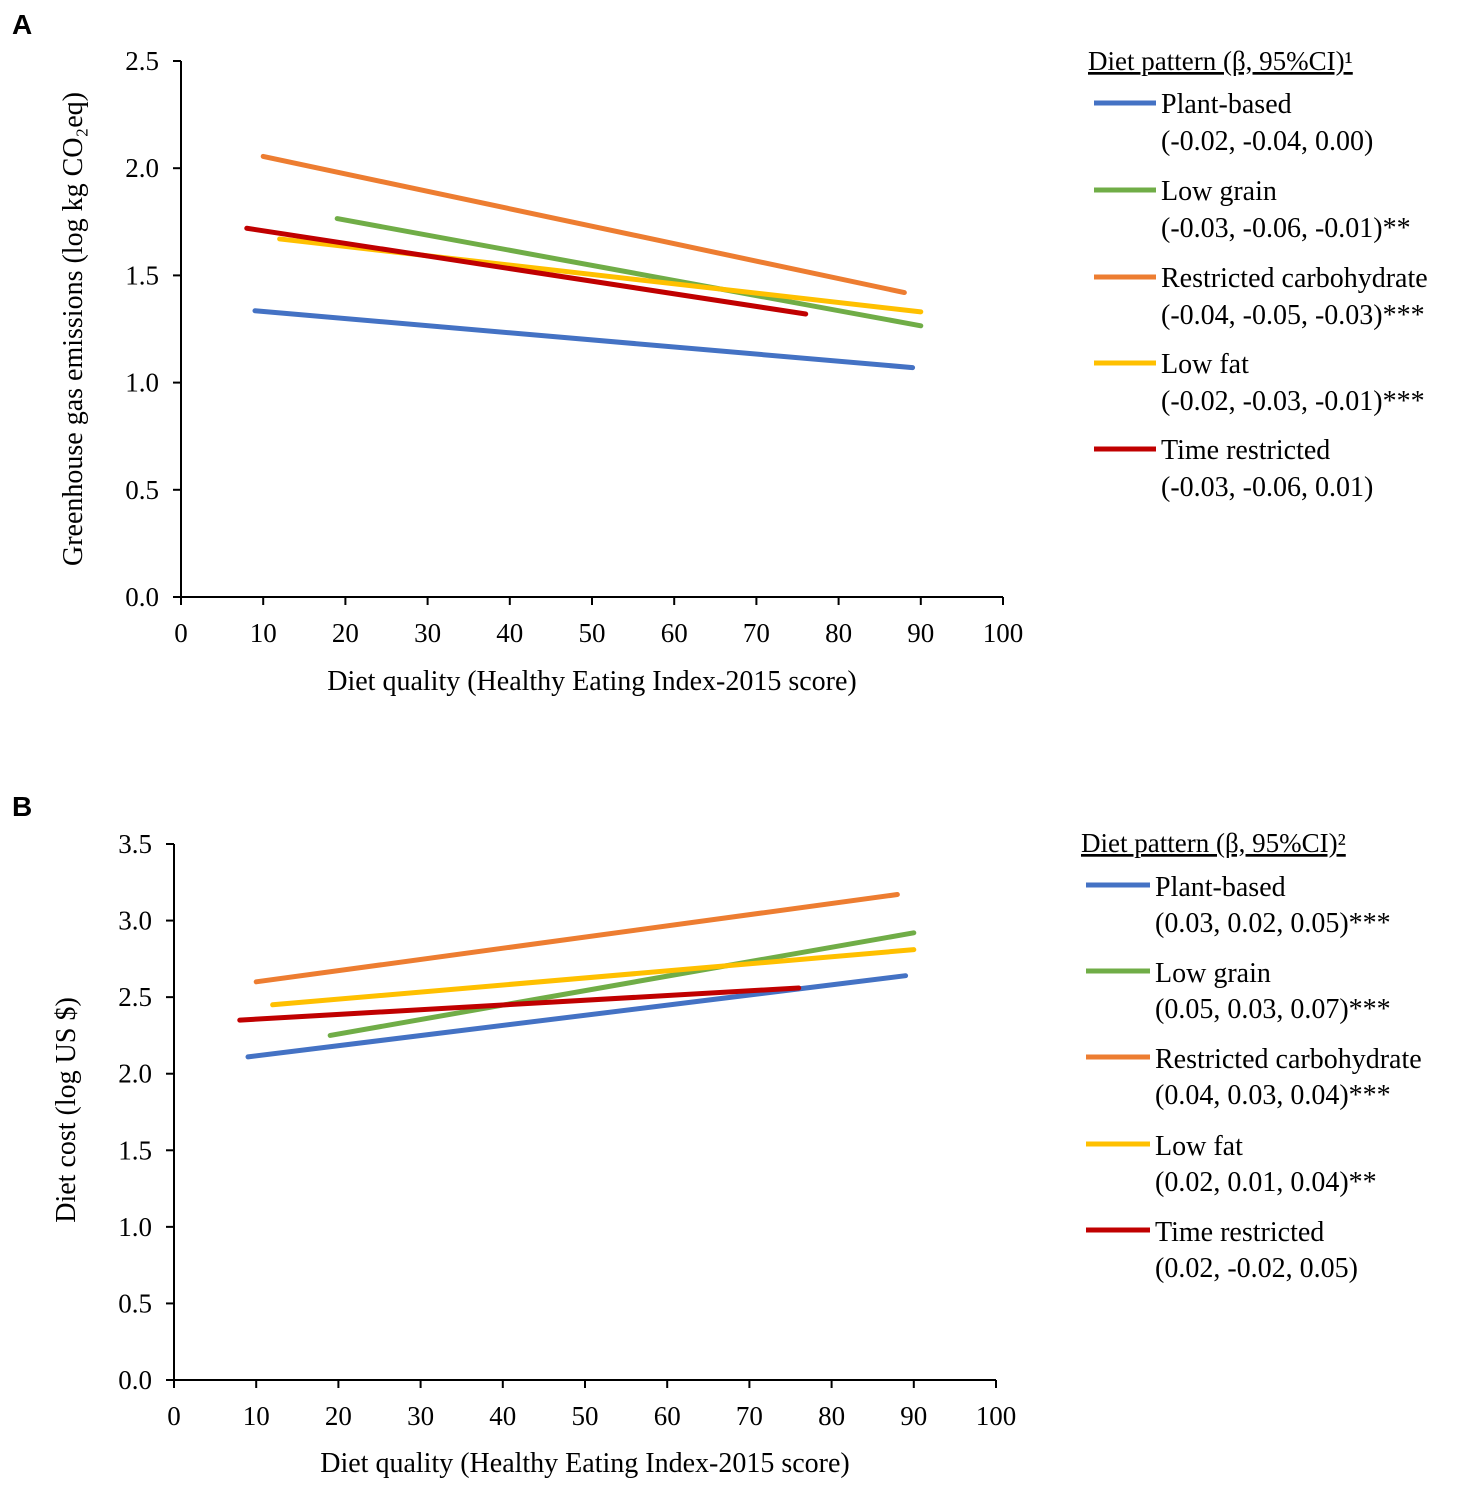 The width and height of the screenshot is (1476, 1494). Describe the element at coordinates (1256, 1268) in the screenshot. I see `legend-stat: (0.02, -0.02, 0.05)` at that location.